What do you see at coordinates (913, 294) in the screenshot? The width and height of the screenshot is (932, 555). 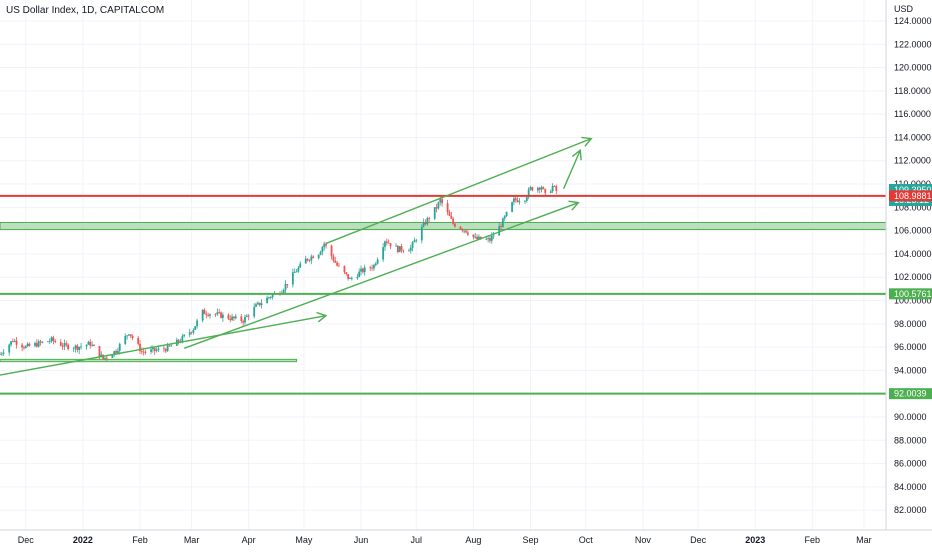 I see `green-level-1-value: 100.5761` at bounding box center [913, 294].